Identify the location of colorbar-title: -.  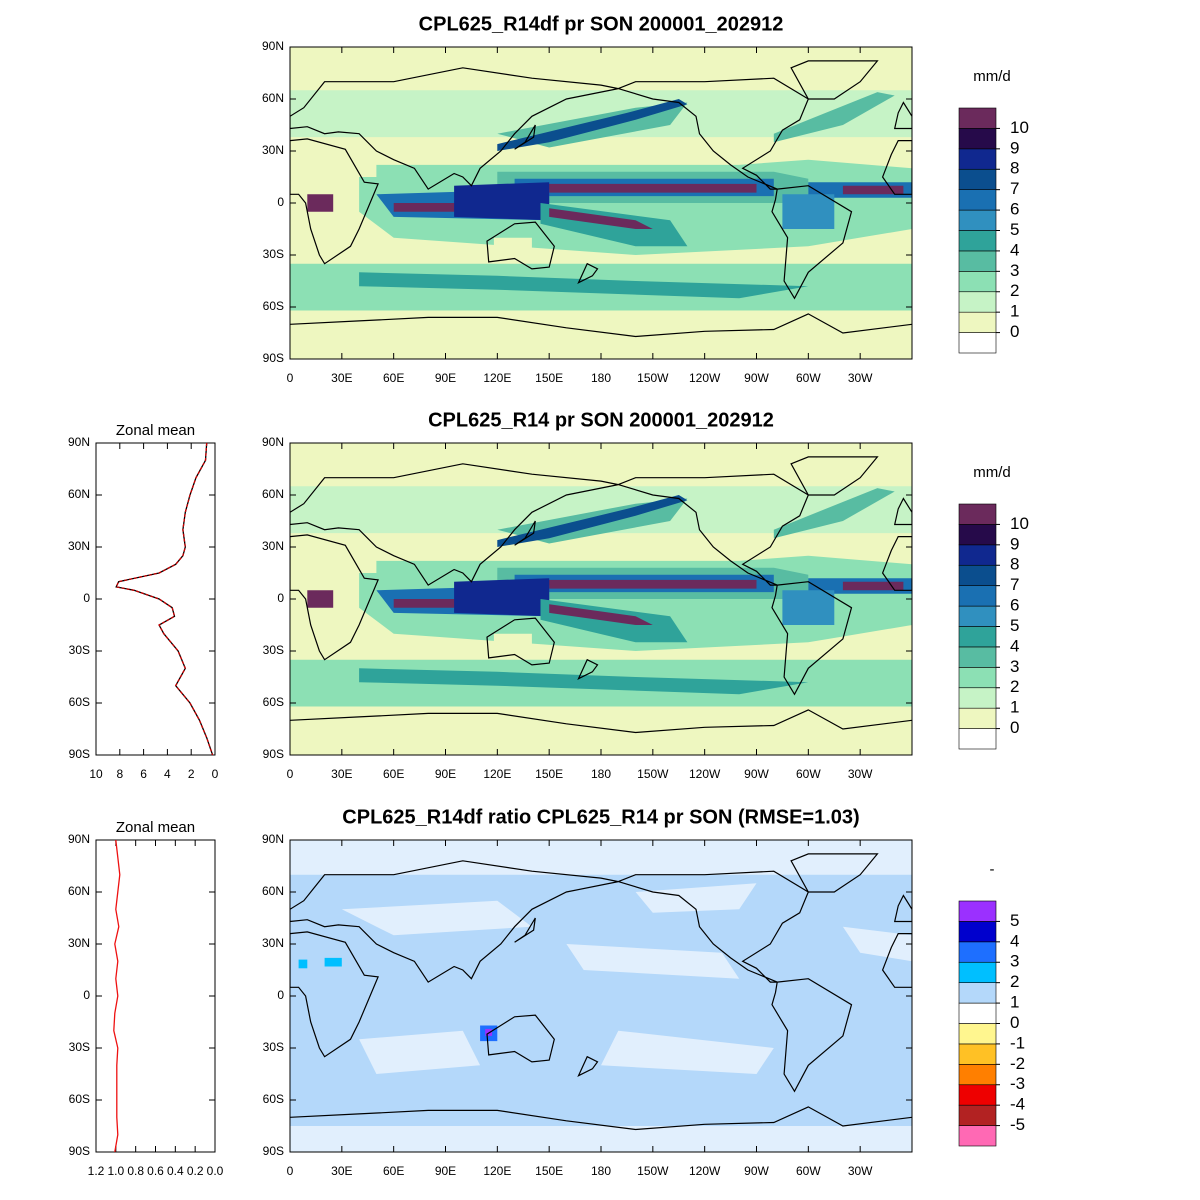
(992, 869).